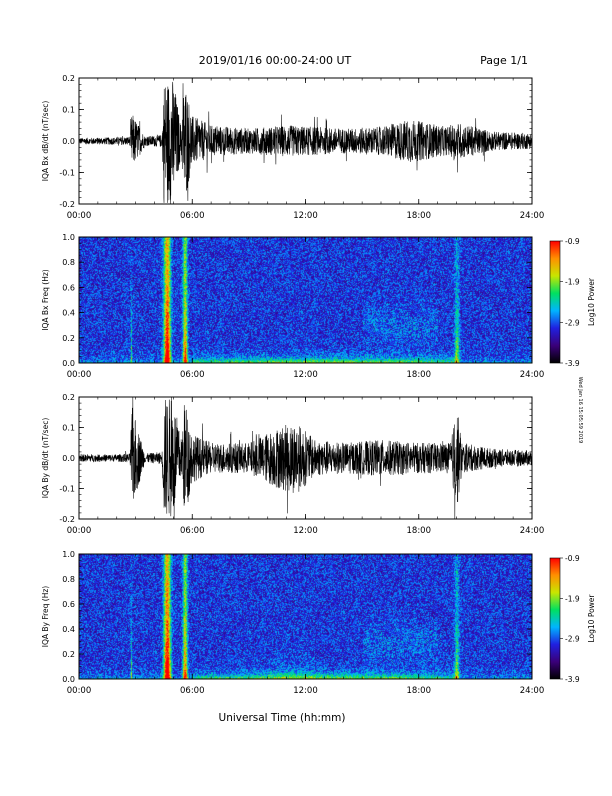 Image resolution: width=612 pixels, height=796 pixels. What do you see at coordinates (275, 60) in the screenshot?
I see `chart-title: 2019/01/16 00:00-24:00 UT` at bounding box center [275, 60].